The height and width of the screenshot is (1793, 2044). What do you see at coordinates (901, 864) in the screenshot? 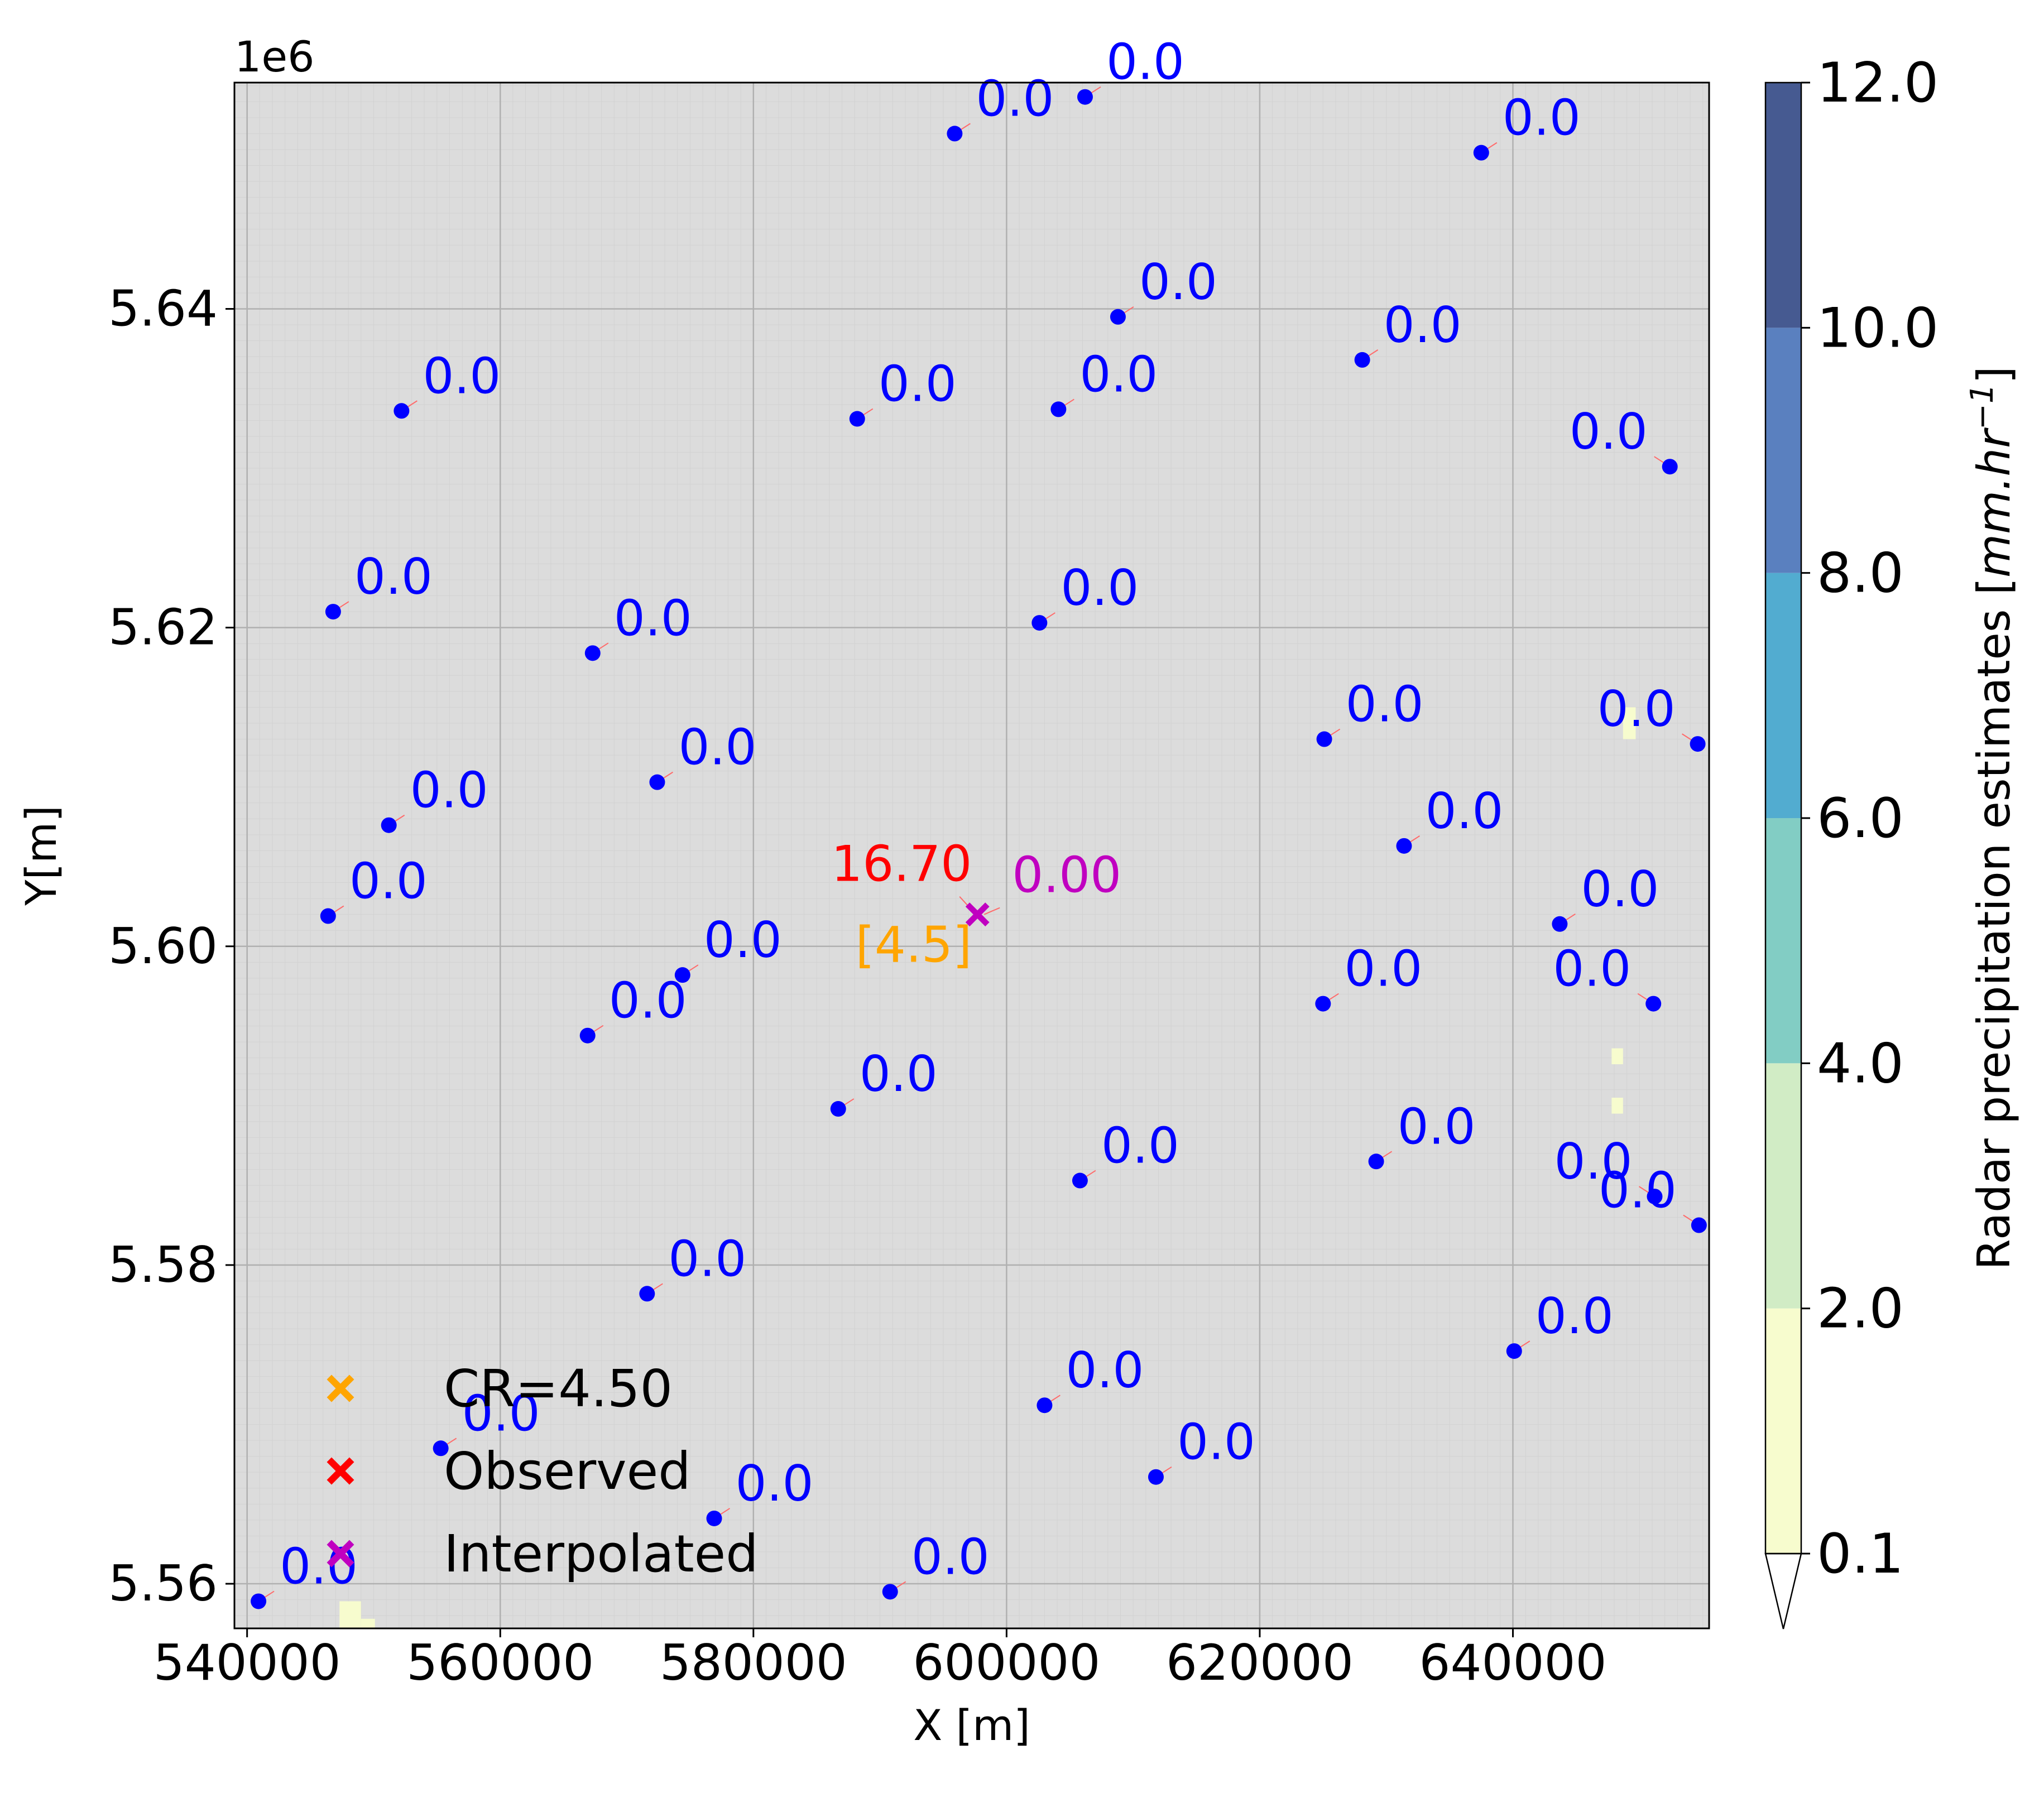
I see `observed-value-label: 16.70` at bounding box center [901, 864].